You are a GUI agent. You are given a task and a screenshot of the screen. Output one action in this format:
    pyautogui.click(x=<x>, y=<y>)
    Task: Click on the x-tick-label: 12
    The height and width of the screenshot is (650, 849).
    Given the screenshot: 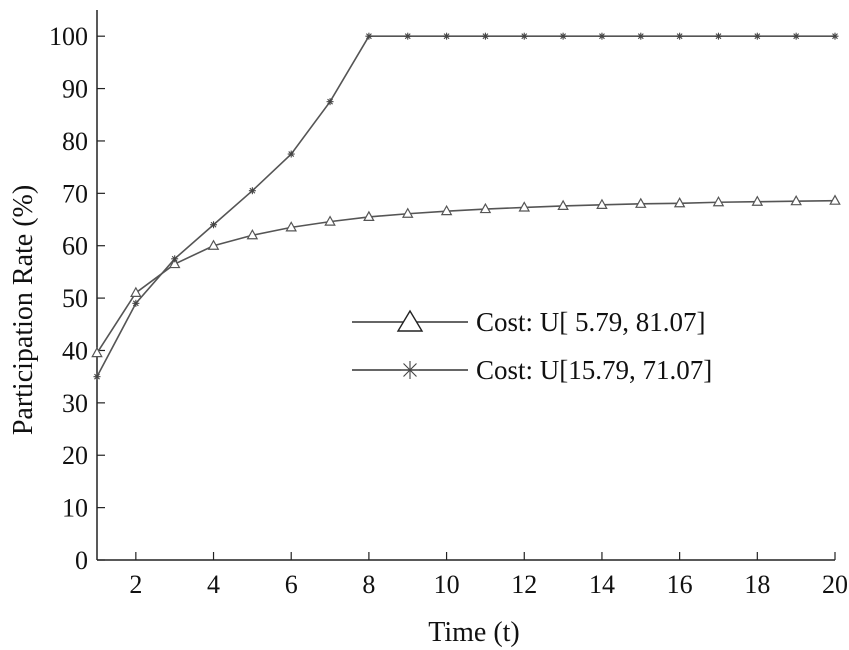 What is the action you would take?
    pyautogui.click(x=524, y=584)
    